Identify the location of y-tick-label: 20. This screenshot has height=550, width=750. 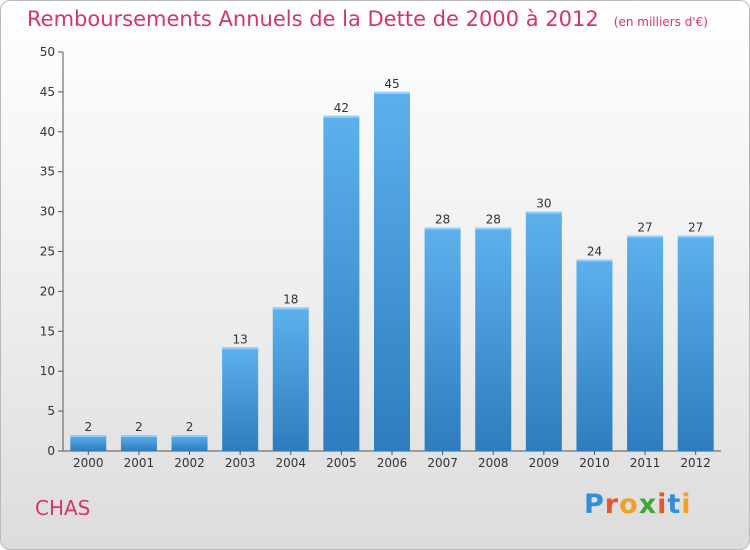
(47, 291).